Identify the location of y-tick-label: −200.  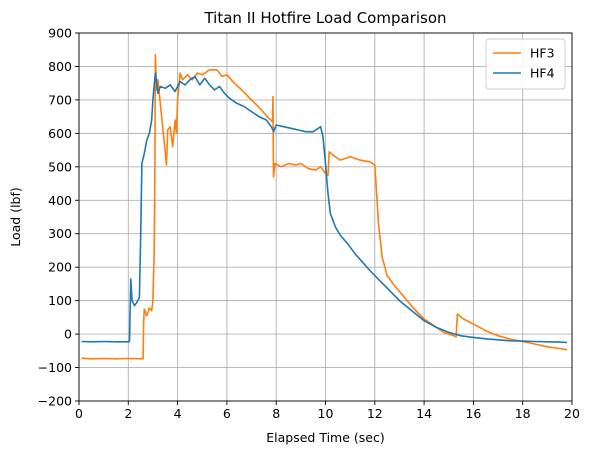
(55, 401).